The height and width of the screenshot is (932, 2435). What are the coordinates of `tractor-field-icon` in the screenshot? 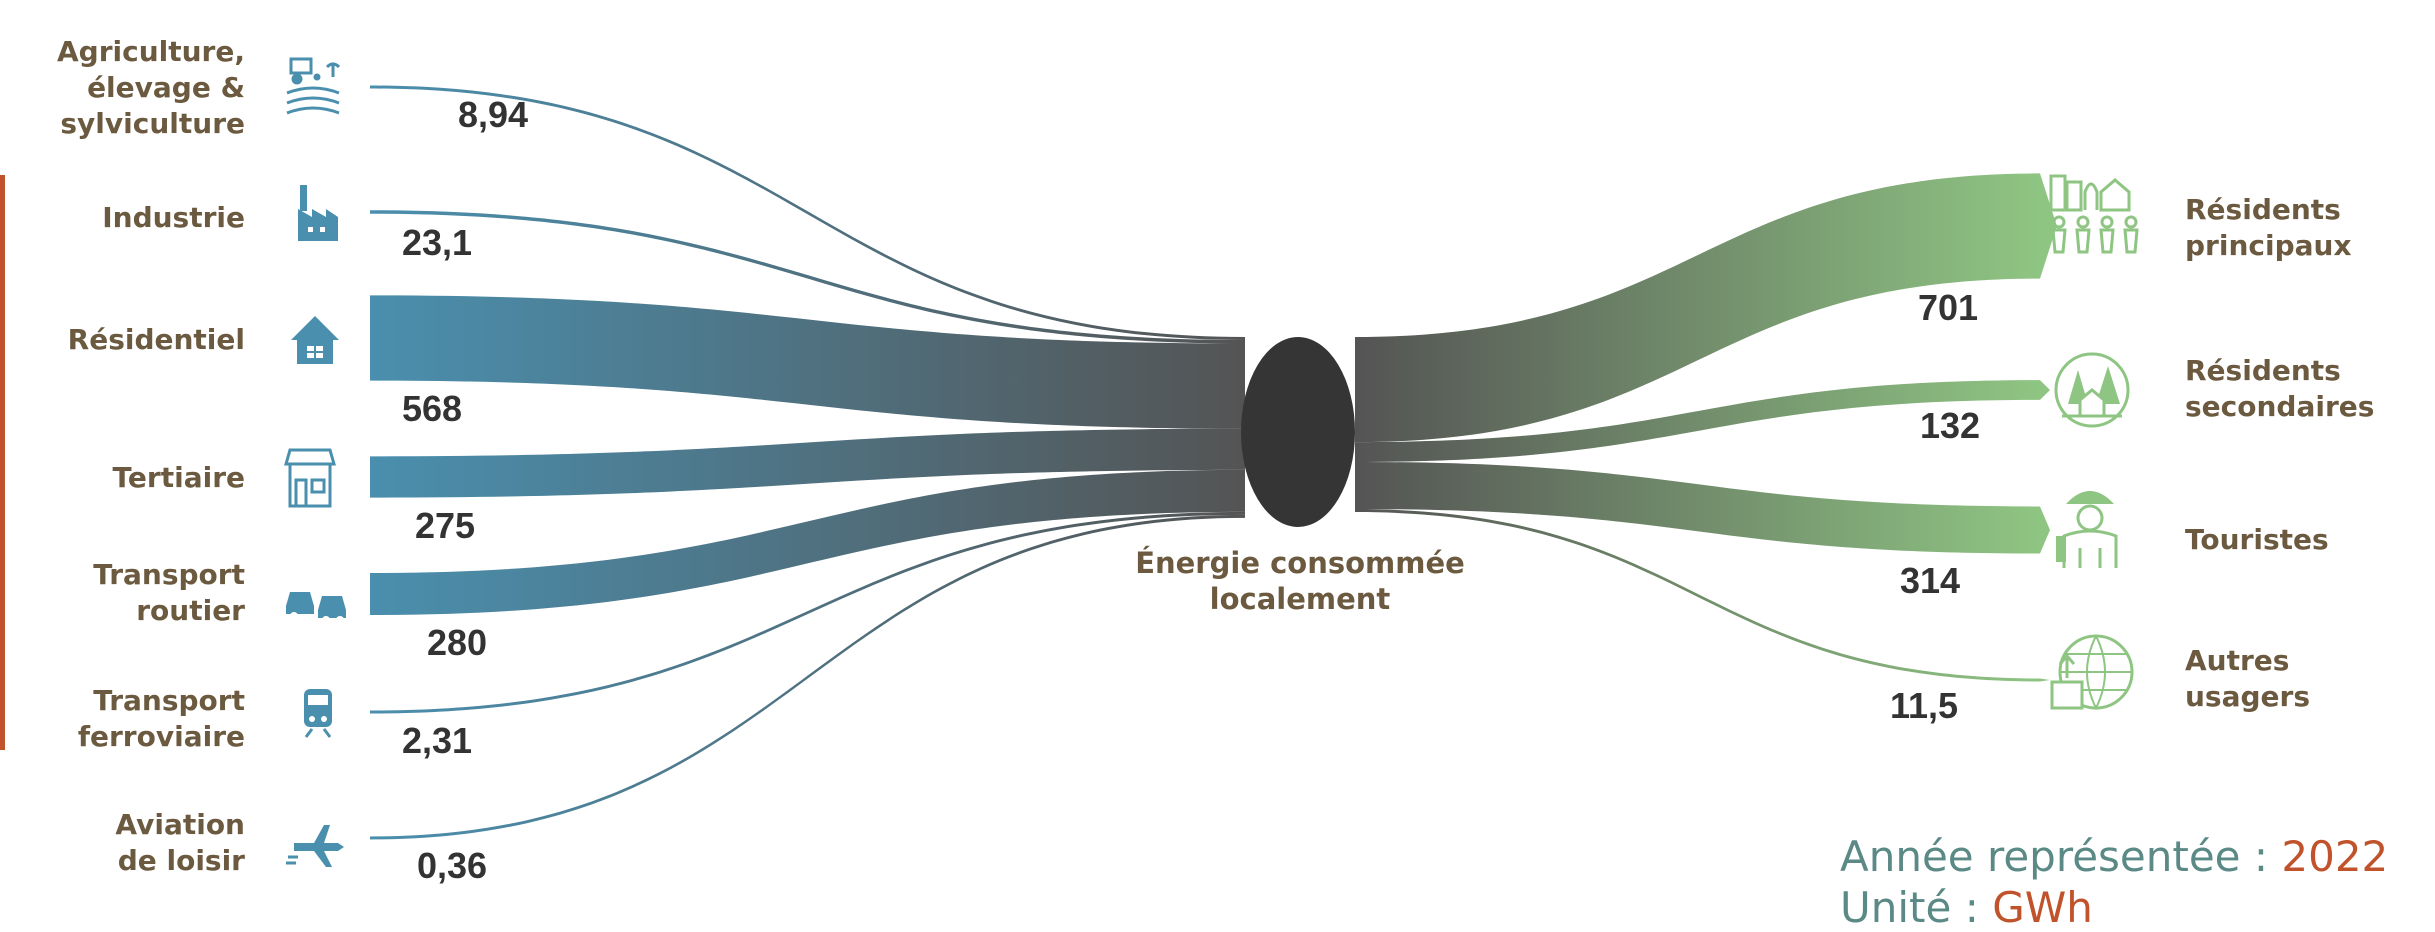 It's located at (313, 86).